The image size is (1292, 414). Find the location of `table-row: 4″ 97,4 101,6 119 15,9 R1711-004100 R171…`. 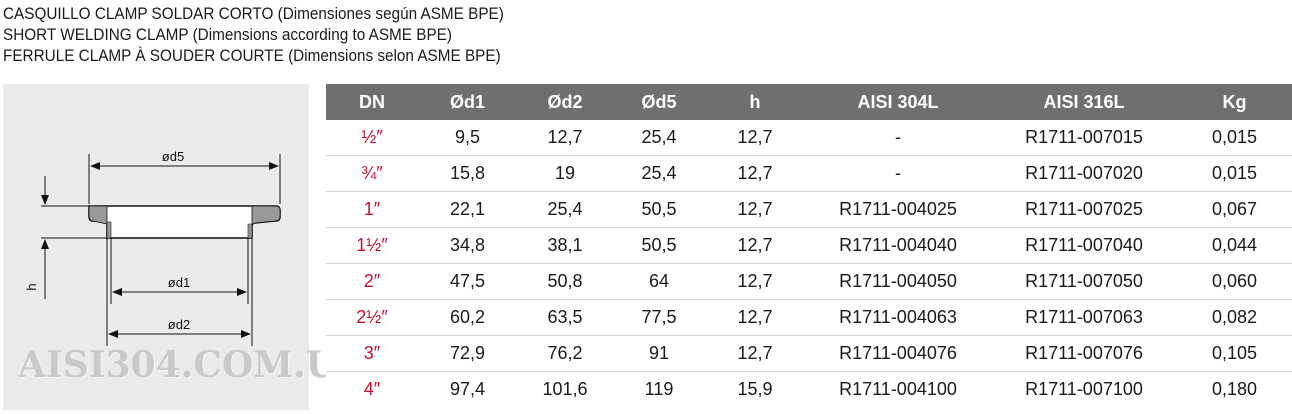

table-row: 4″ 97,4 101,6 119 15,9 R1711-004100 R171… is located at coordinates (809, 389).